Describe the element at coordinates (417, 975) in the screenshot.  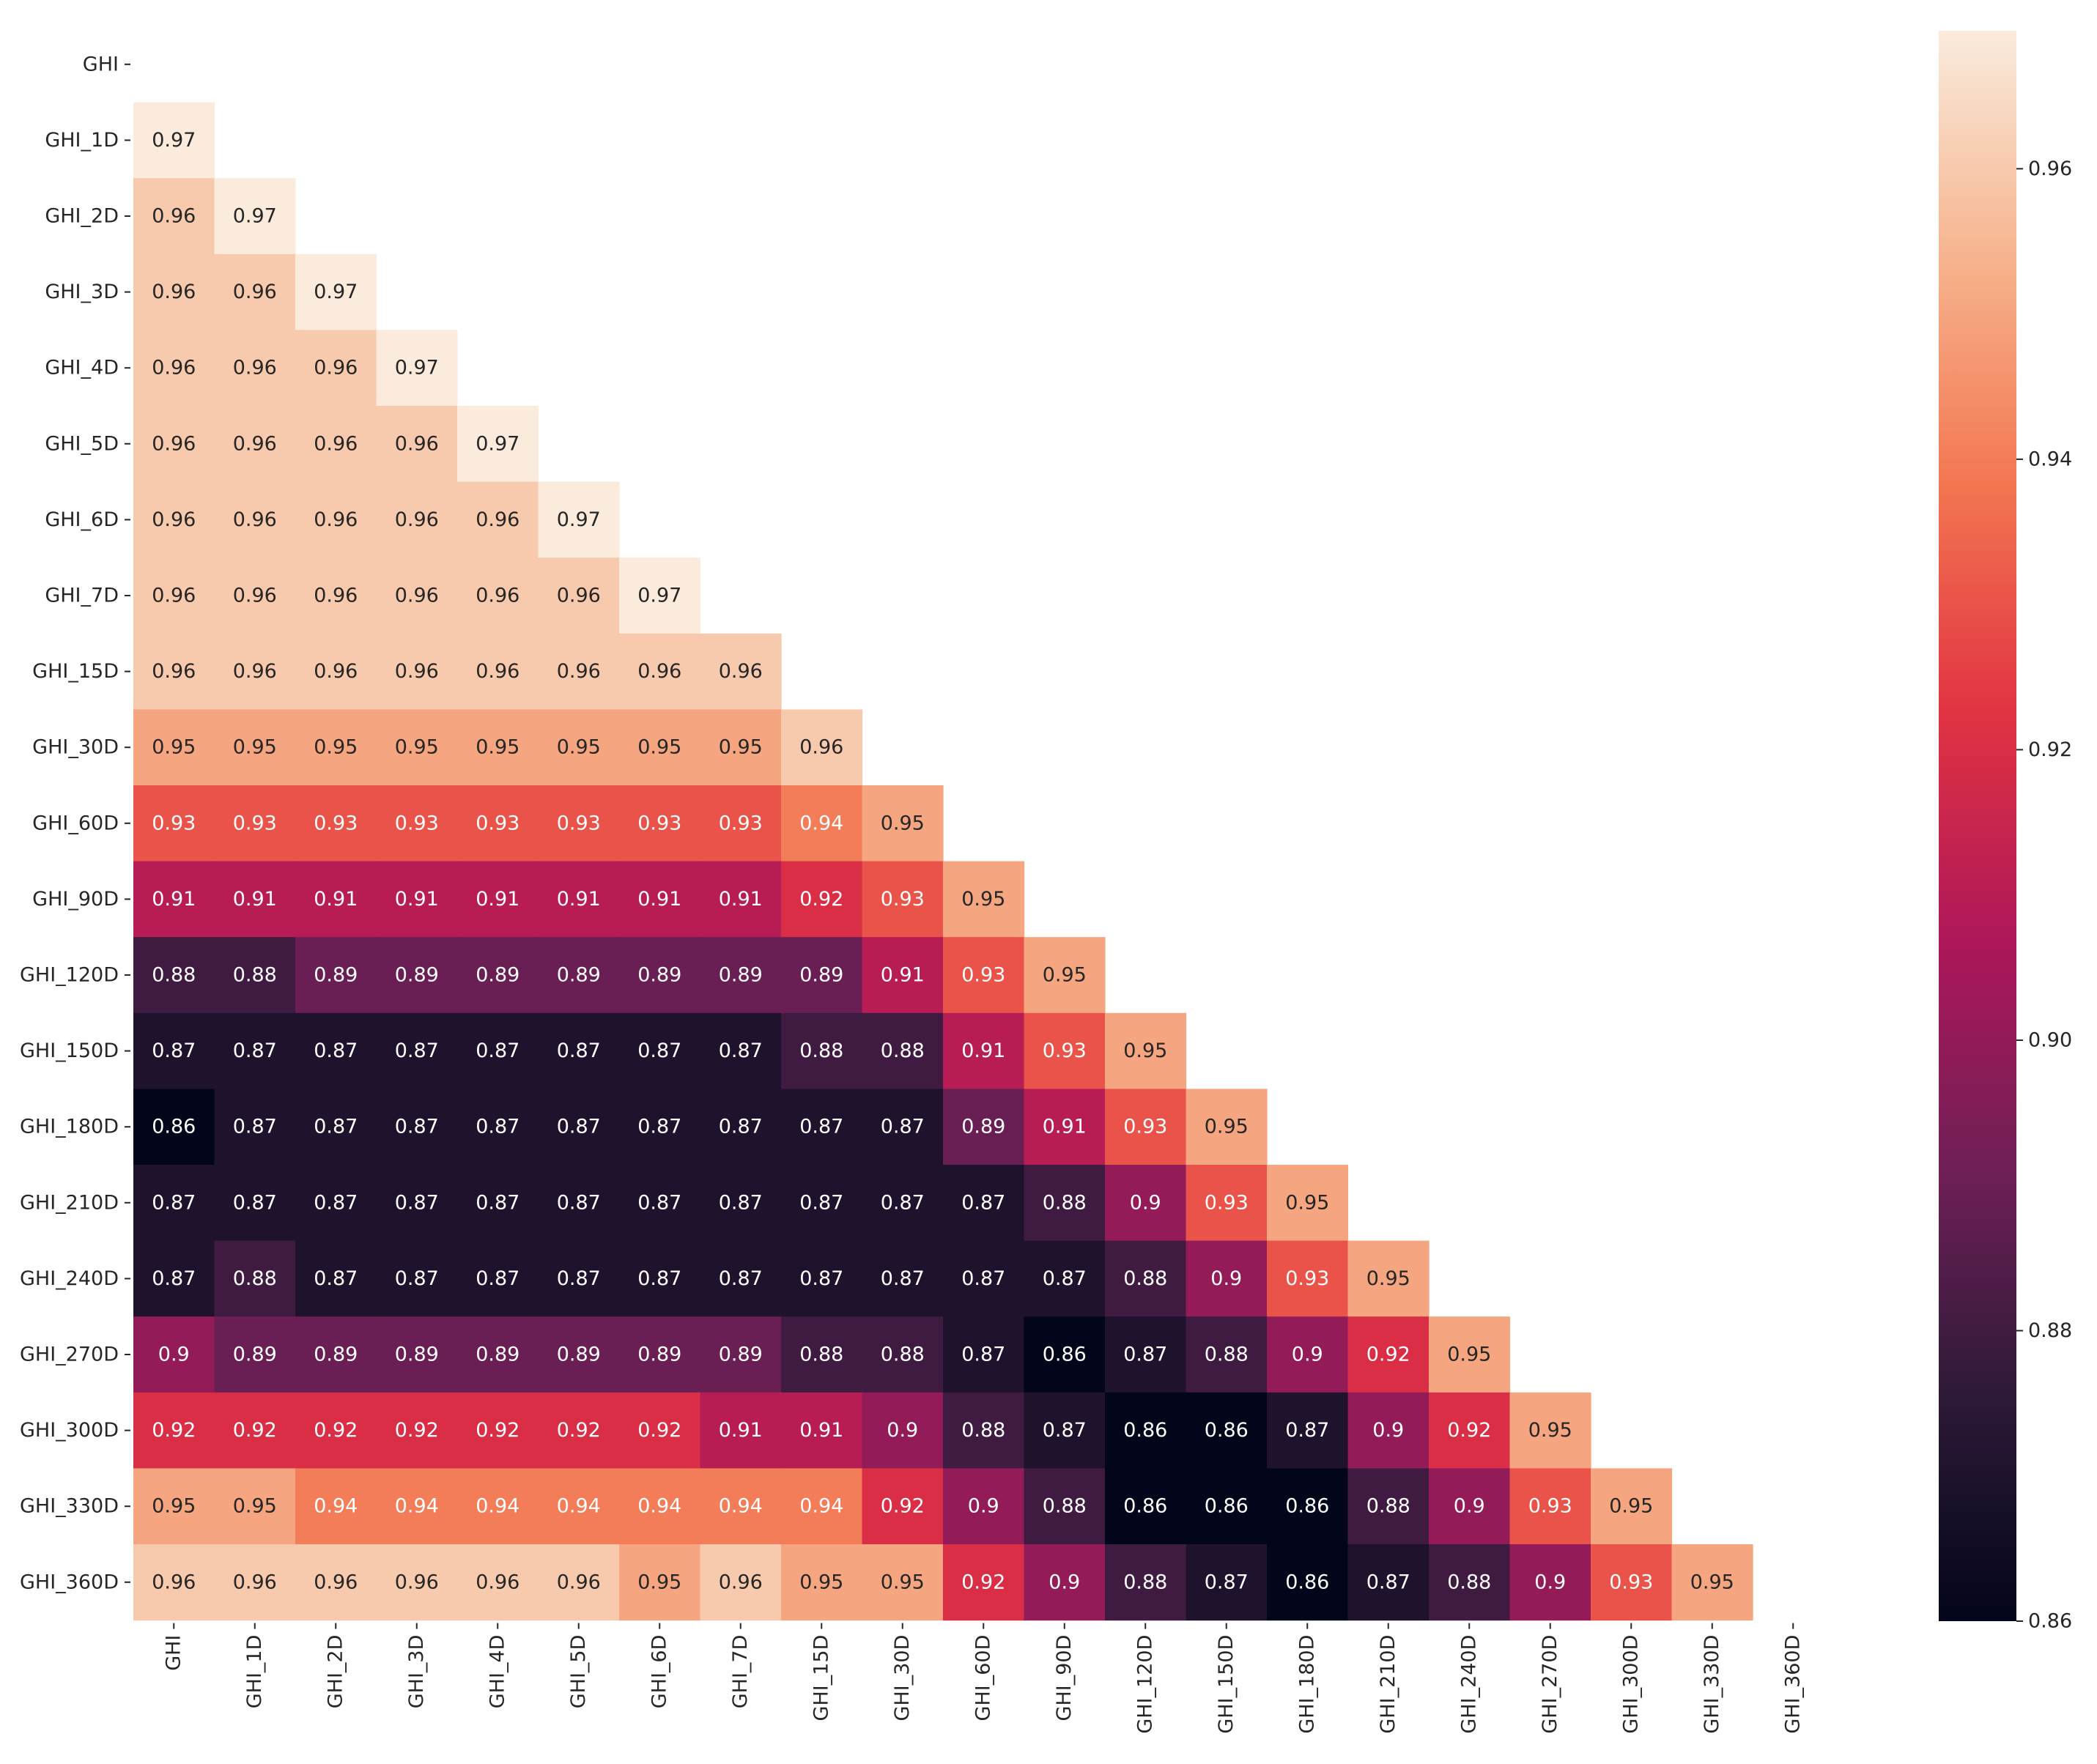
I see `cell-ghi-120d-ghi-3d` at that location.